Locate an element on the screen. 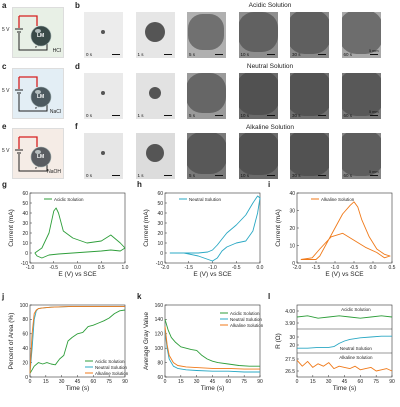 The height and width of the screenshot is (407, 400). y-tick-label: 40 is located at coordinates (25, 214).